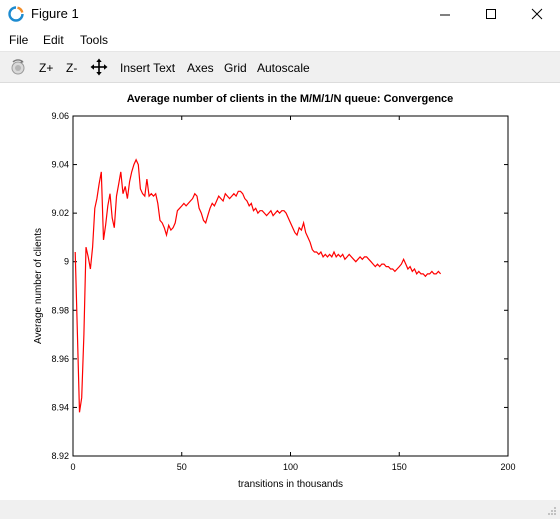  Describe the element at coordinates (94, 40) in the screenshot. I see `menu-tools: Tools` at that location.